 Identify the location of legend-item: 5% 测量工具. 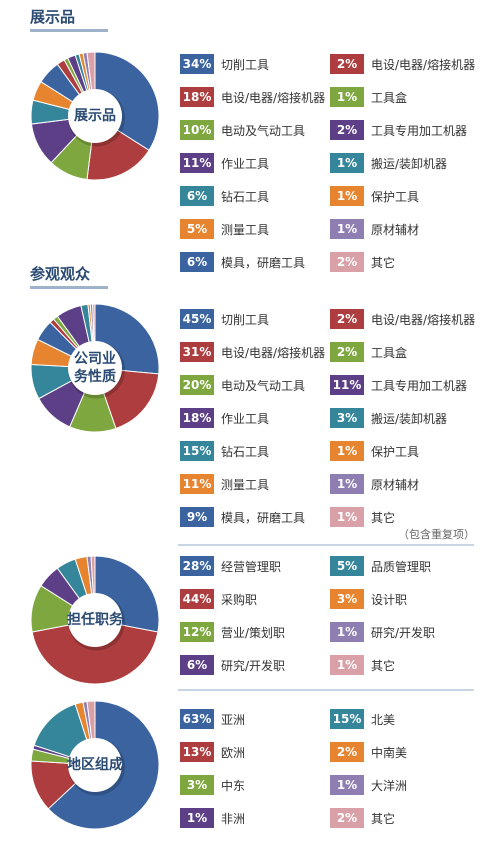
(224, 229).